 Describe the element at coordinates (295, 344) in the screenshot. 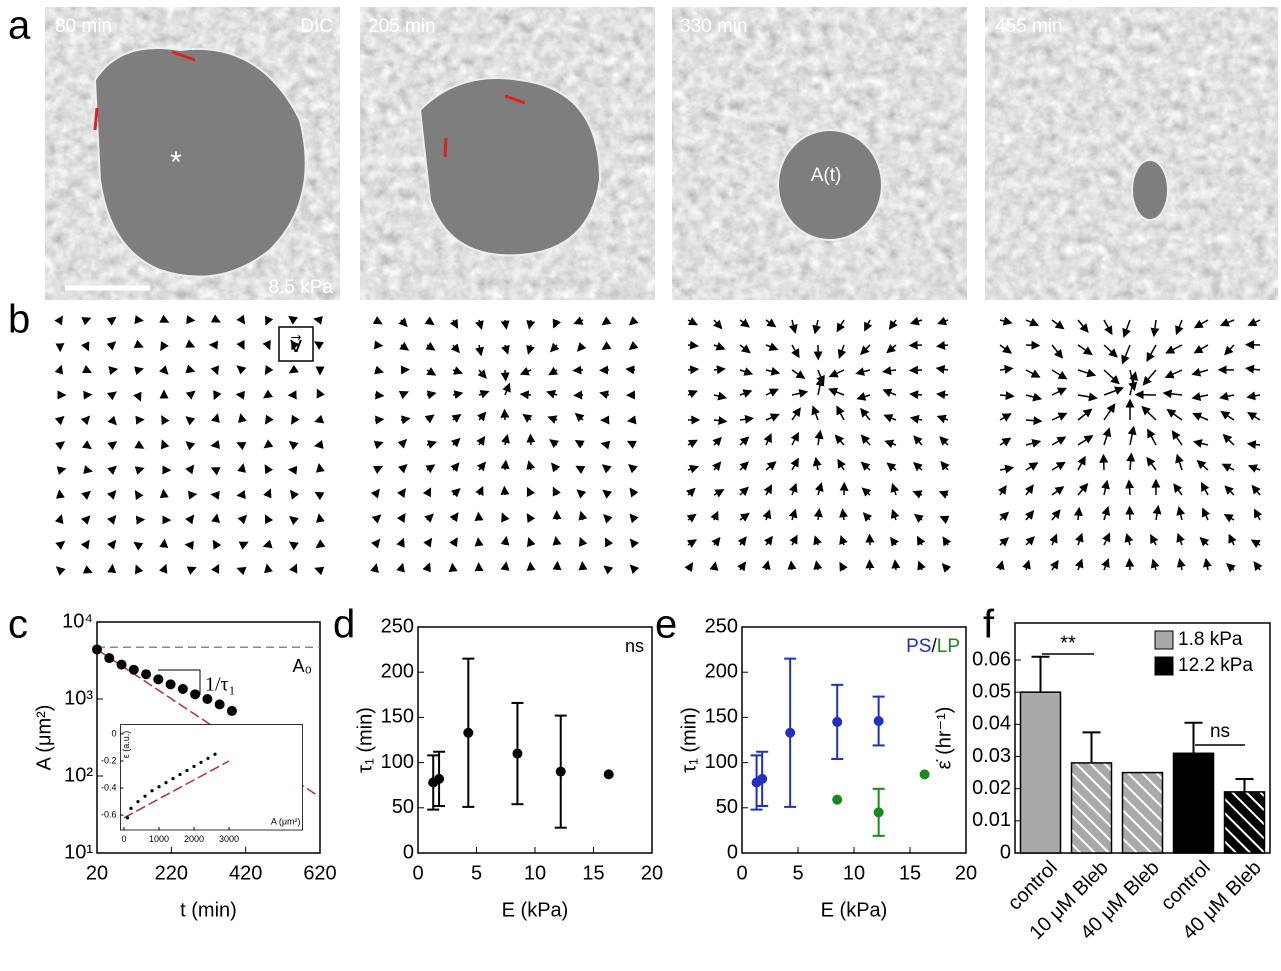

I see `velocity-legend: v⃗` at that location.